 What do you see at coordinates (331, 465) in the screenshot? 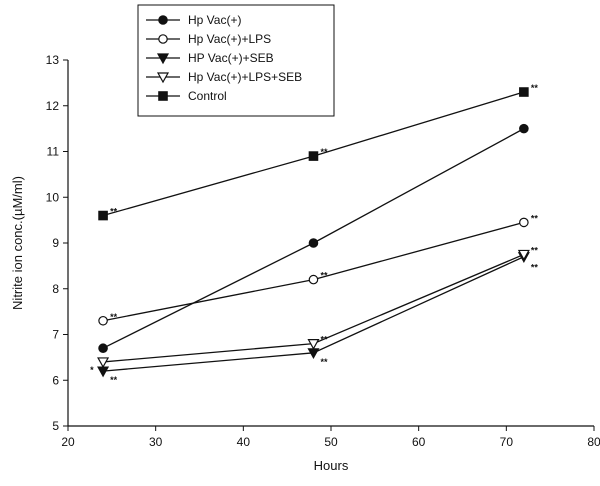
I see `x-axis-title: Hours` at bounding box center [331, 465].